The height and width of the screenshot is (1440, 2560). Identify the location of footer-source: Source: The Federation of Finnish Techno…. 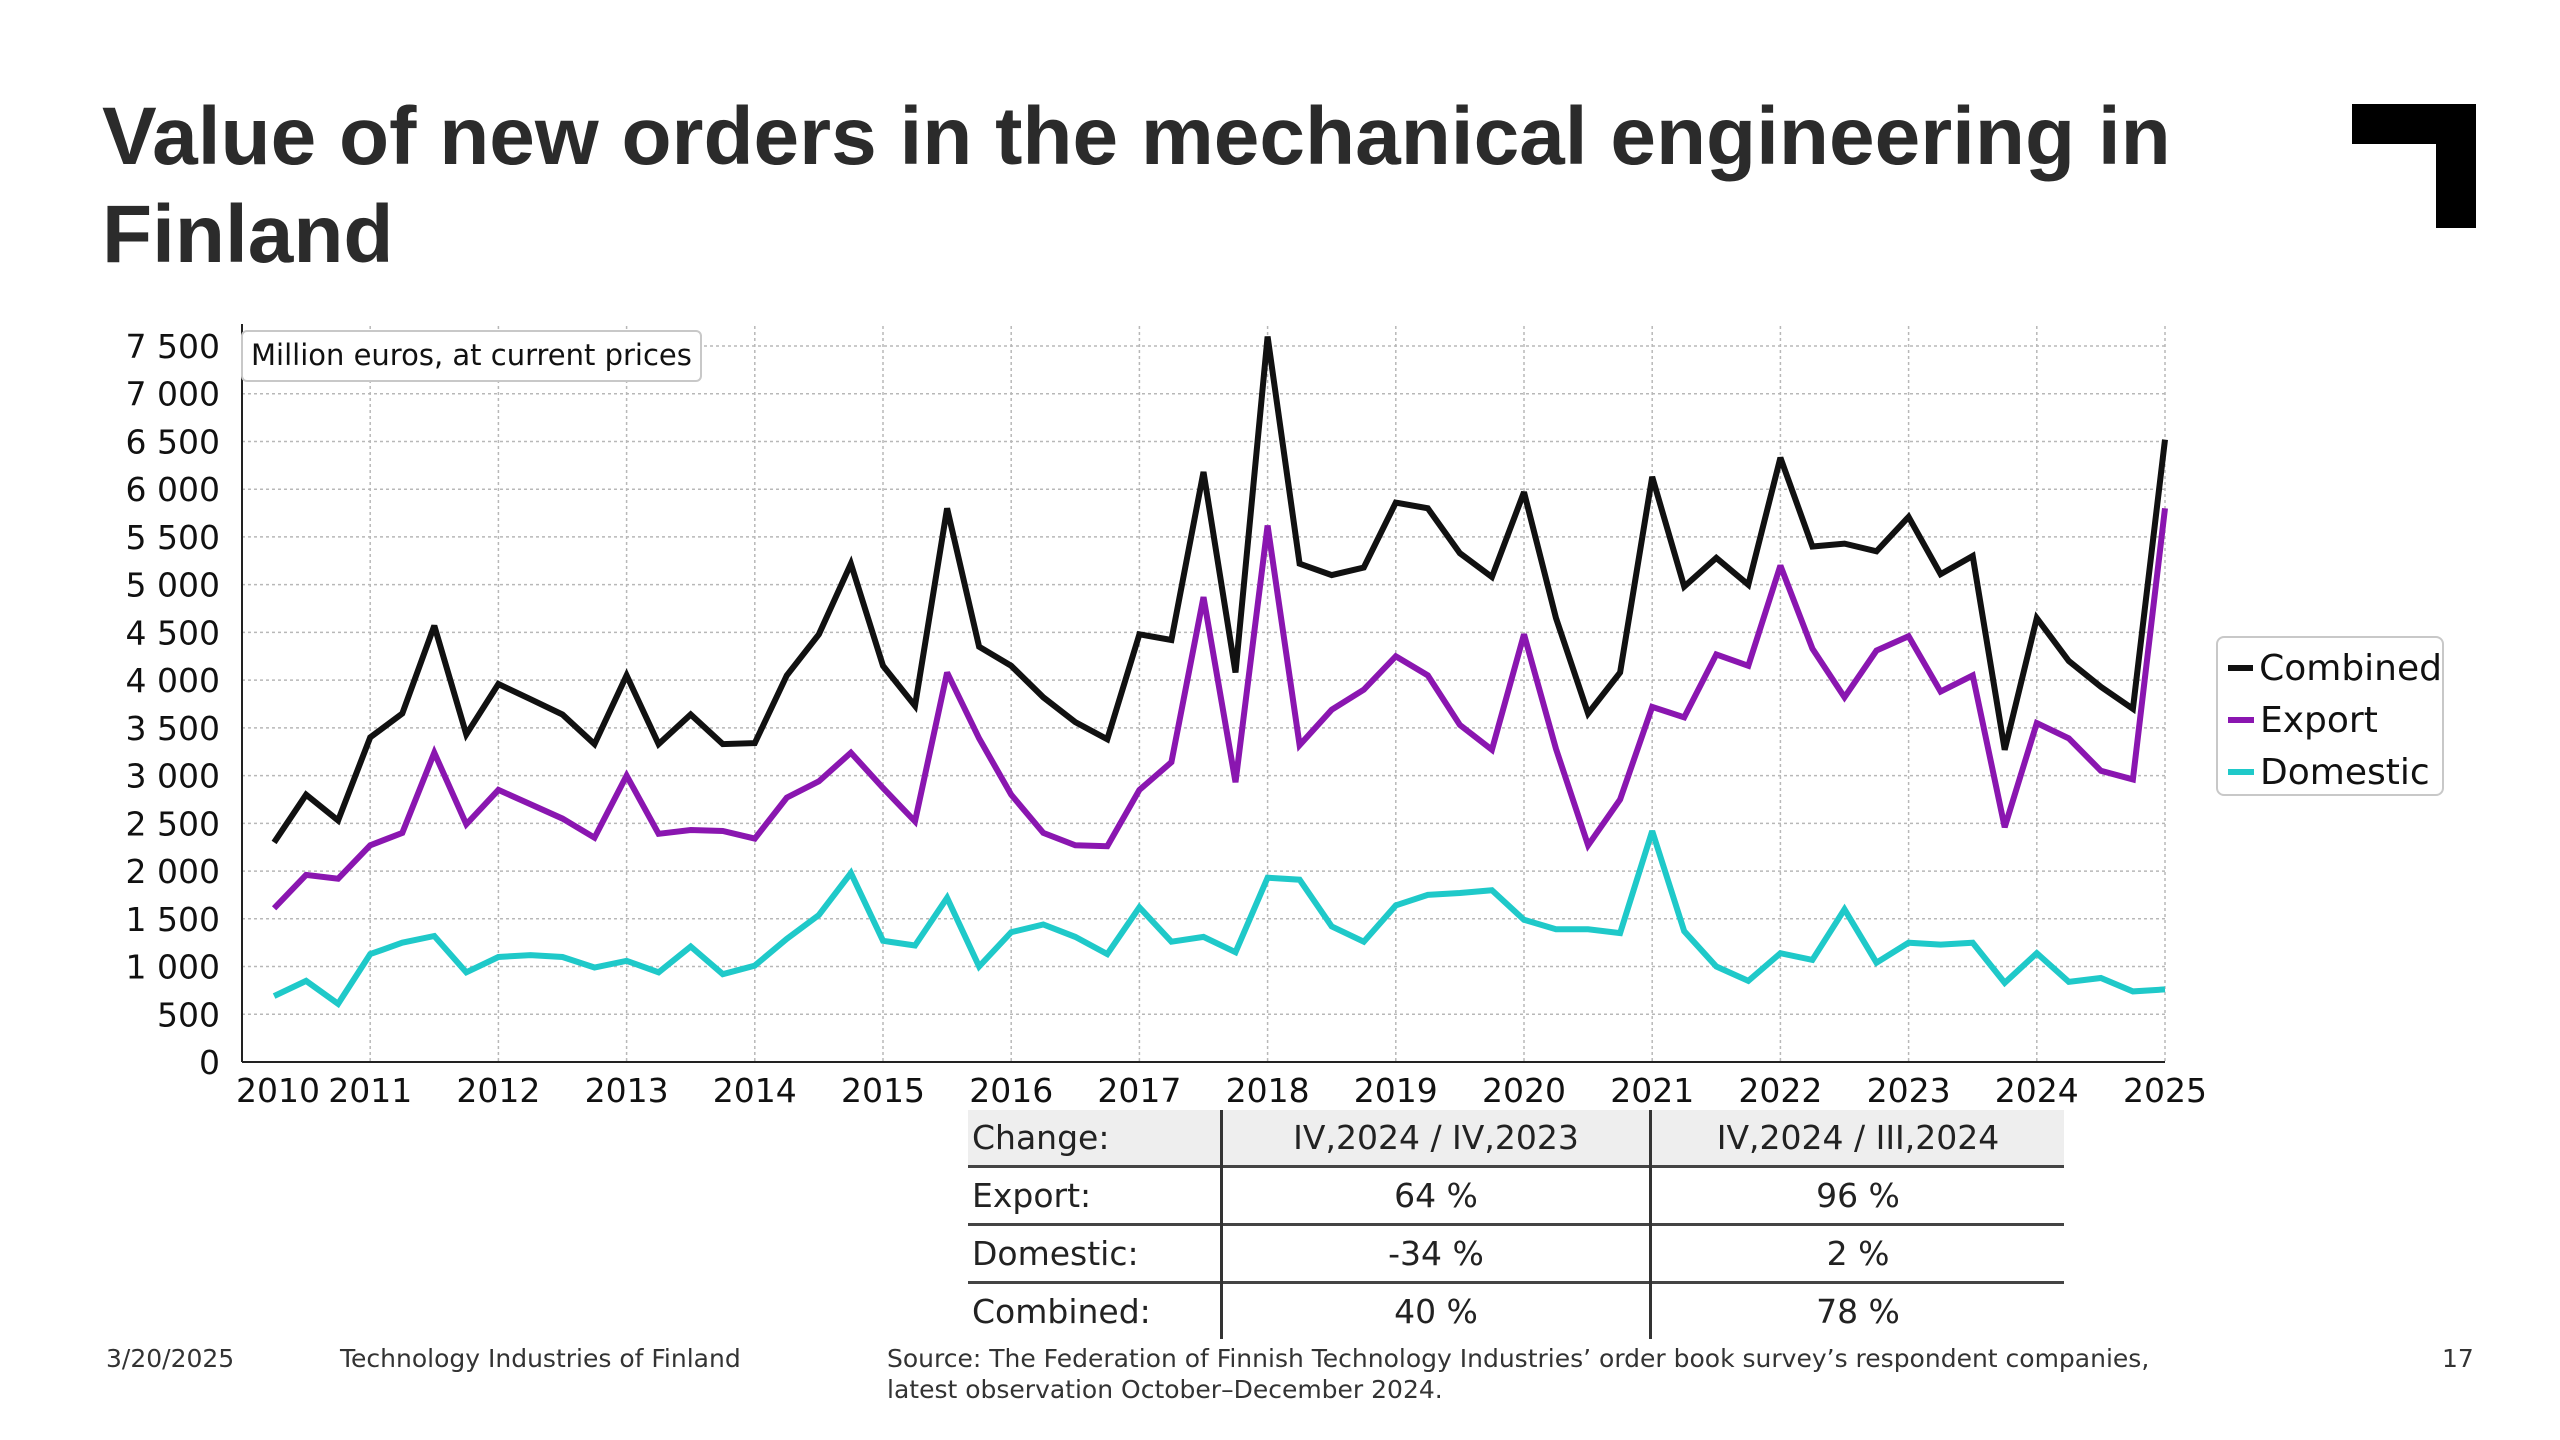
(1518, 1374).